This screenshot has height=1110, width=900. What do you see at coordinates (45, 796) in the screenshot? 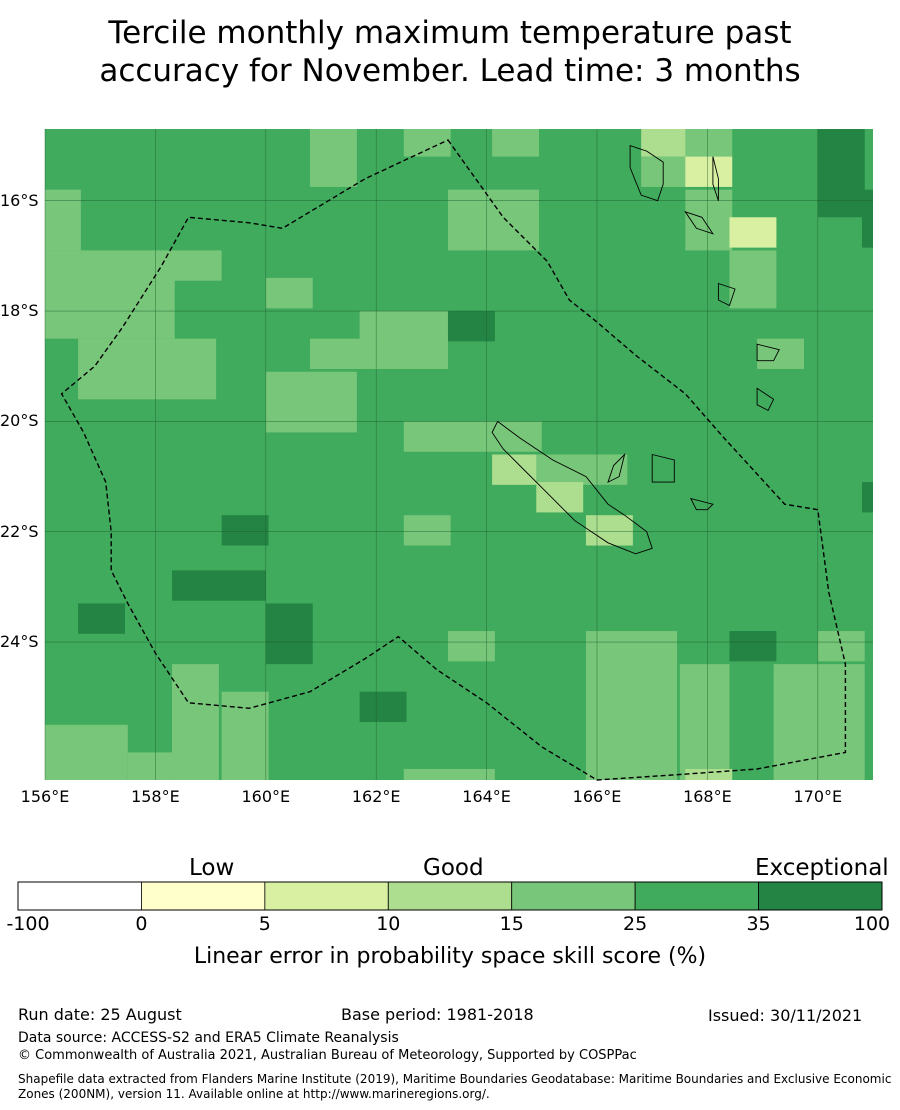
I see `lon-tick-label: 156°E` at bounding box center [45, 796].